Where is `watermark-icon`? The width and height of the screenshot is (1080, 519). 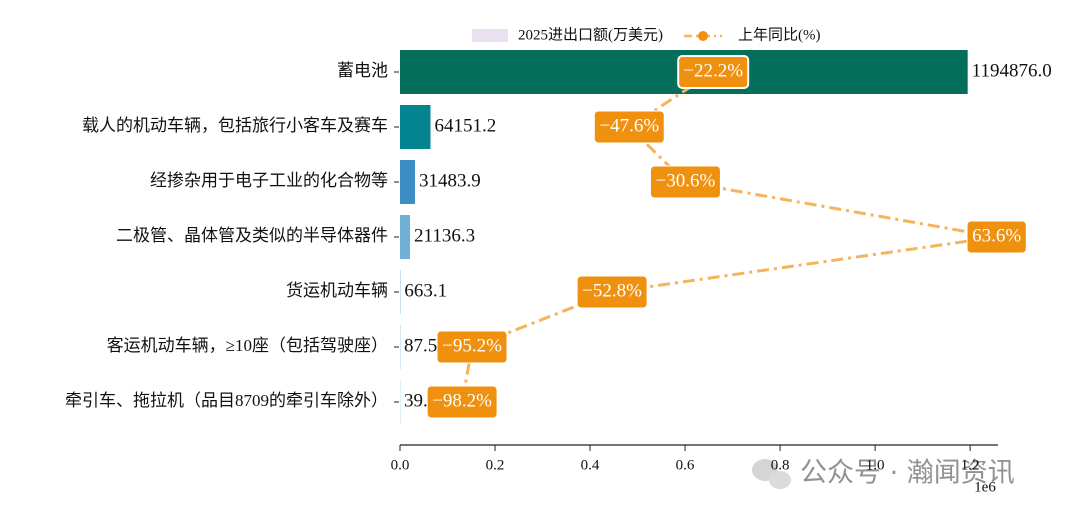
watermark-icon is located at coordinates (771, 474).